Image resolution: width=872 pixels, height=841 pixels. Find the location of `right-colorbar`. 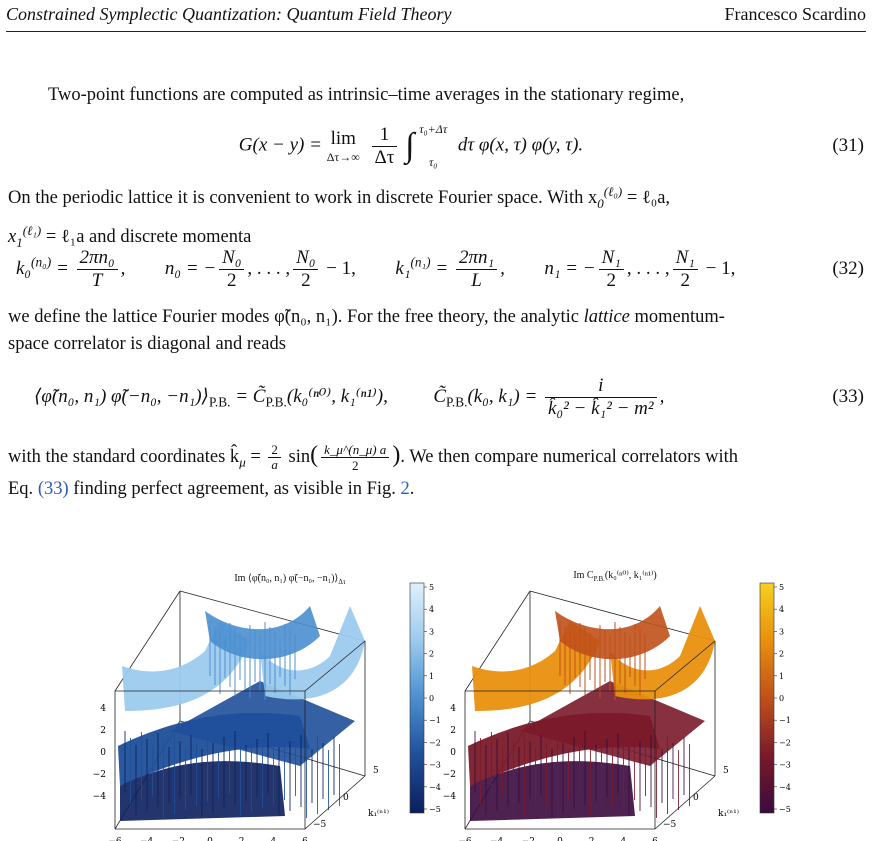

right-colorbar is located at coordinates (767, 698).